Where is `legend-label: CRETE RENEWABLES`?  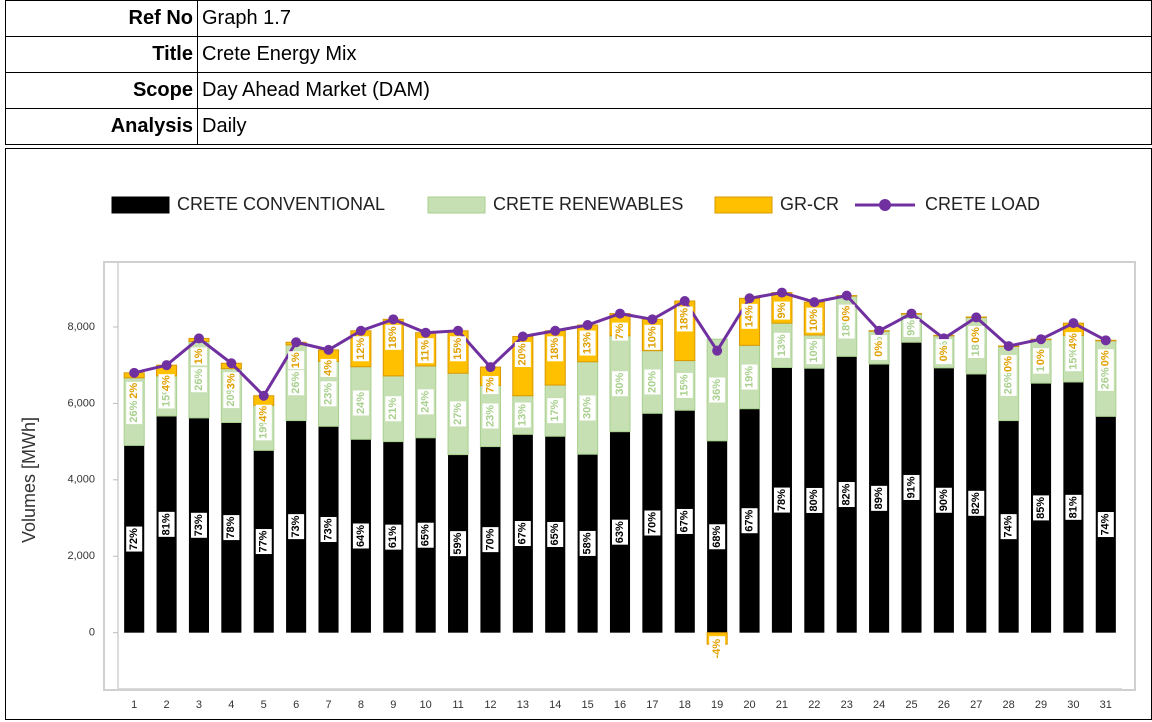
legend-label: CRETE RENEWABLES is located at coordinates (588, 204).